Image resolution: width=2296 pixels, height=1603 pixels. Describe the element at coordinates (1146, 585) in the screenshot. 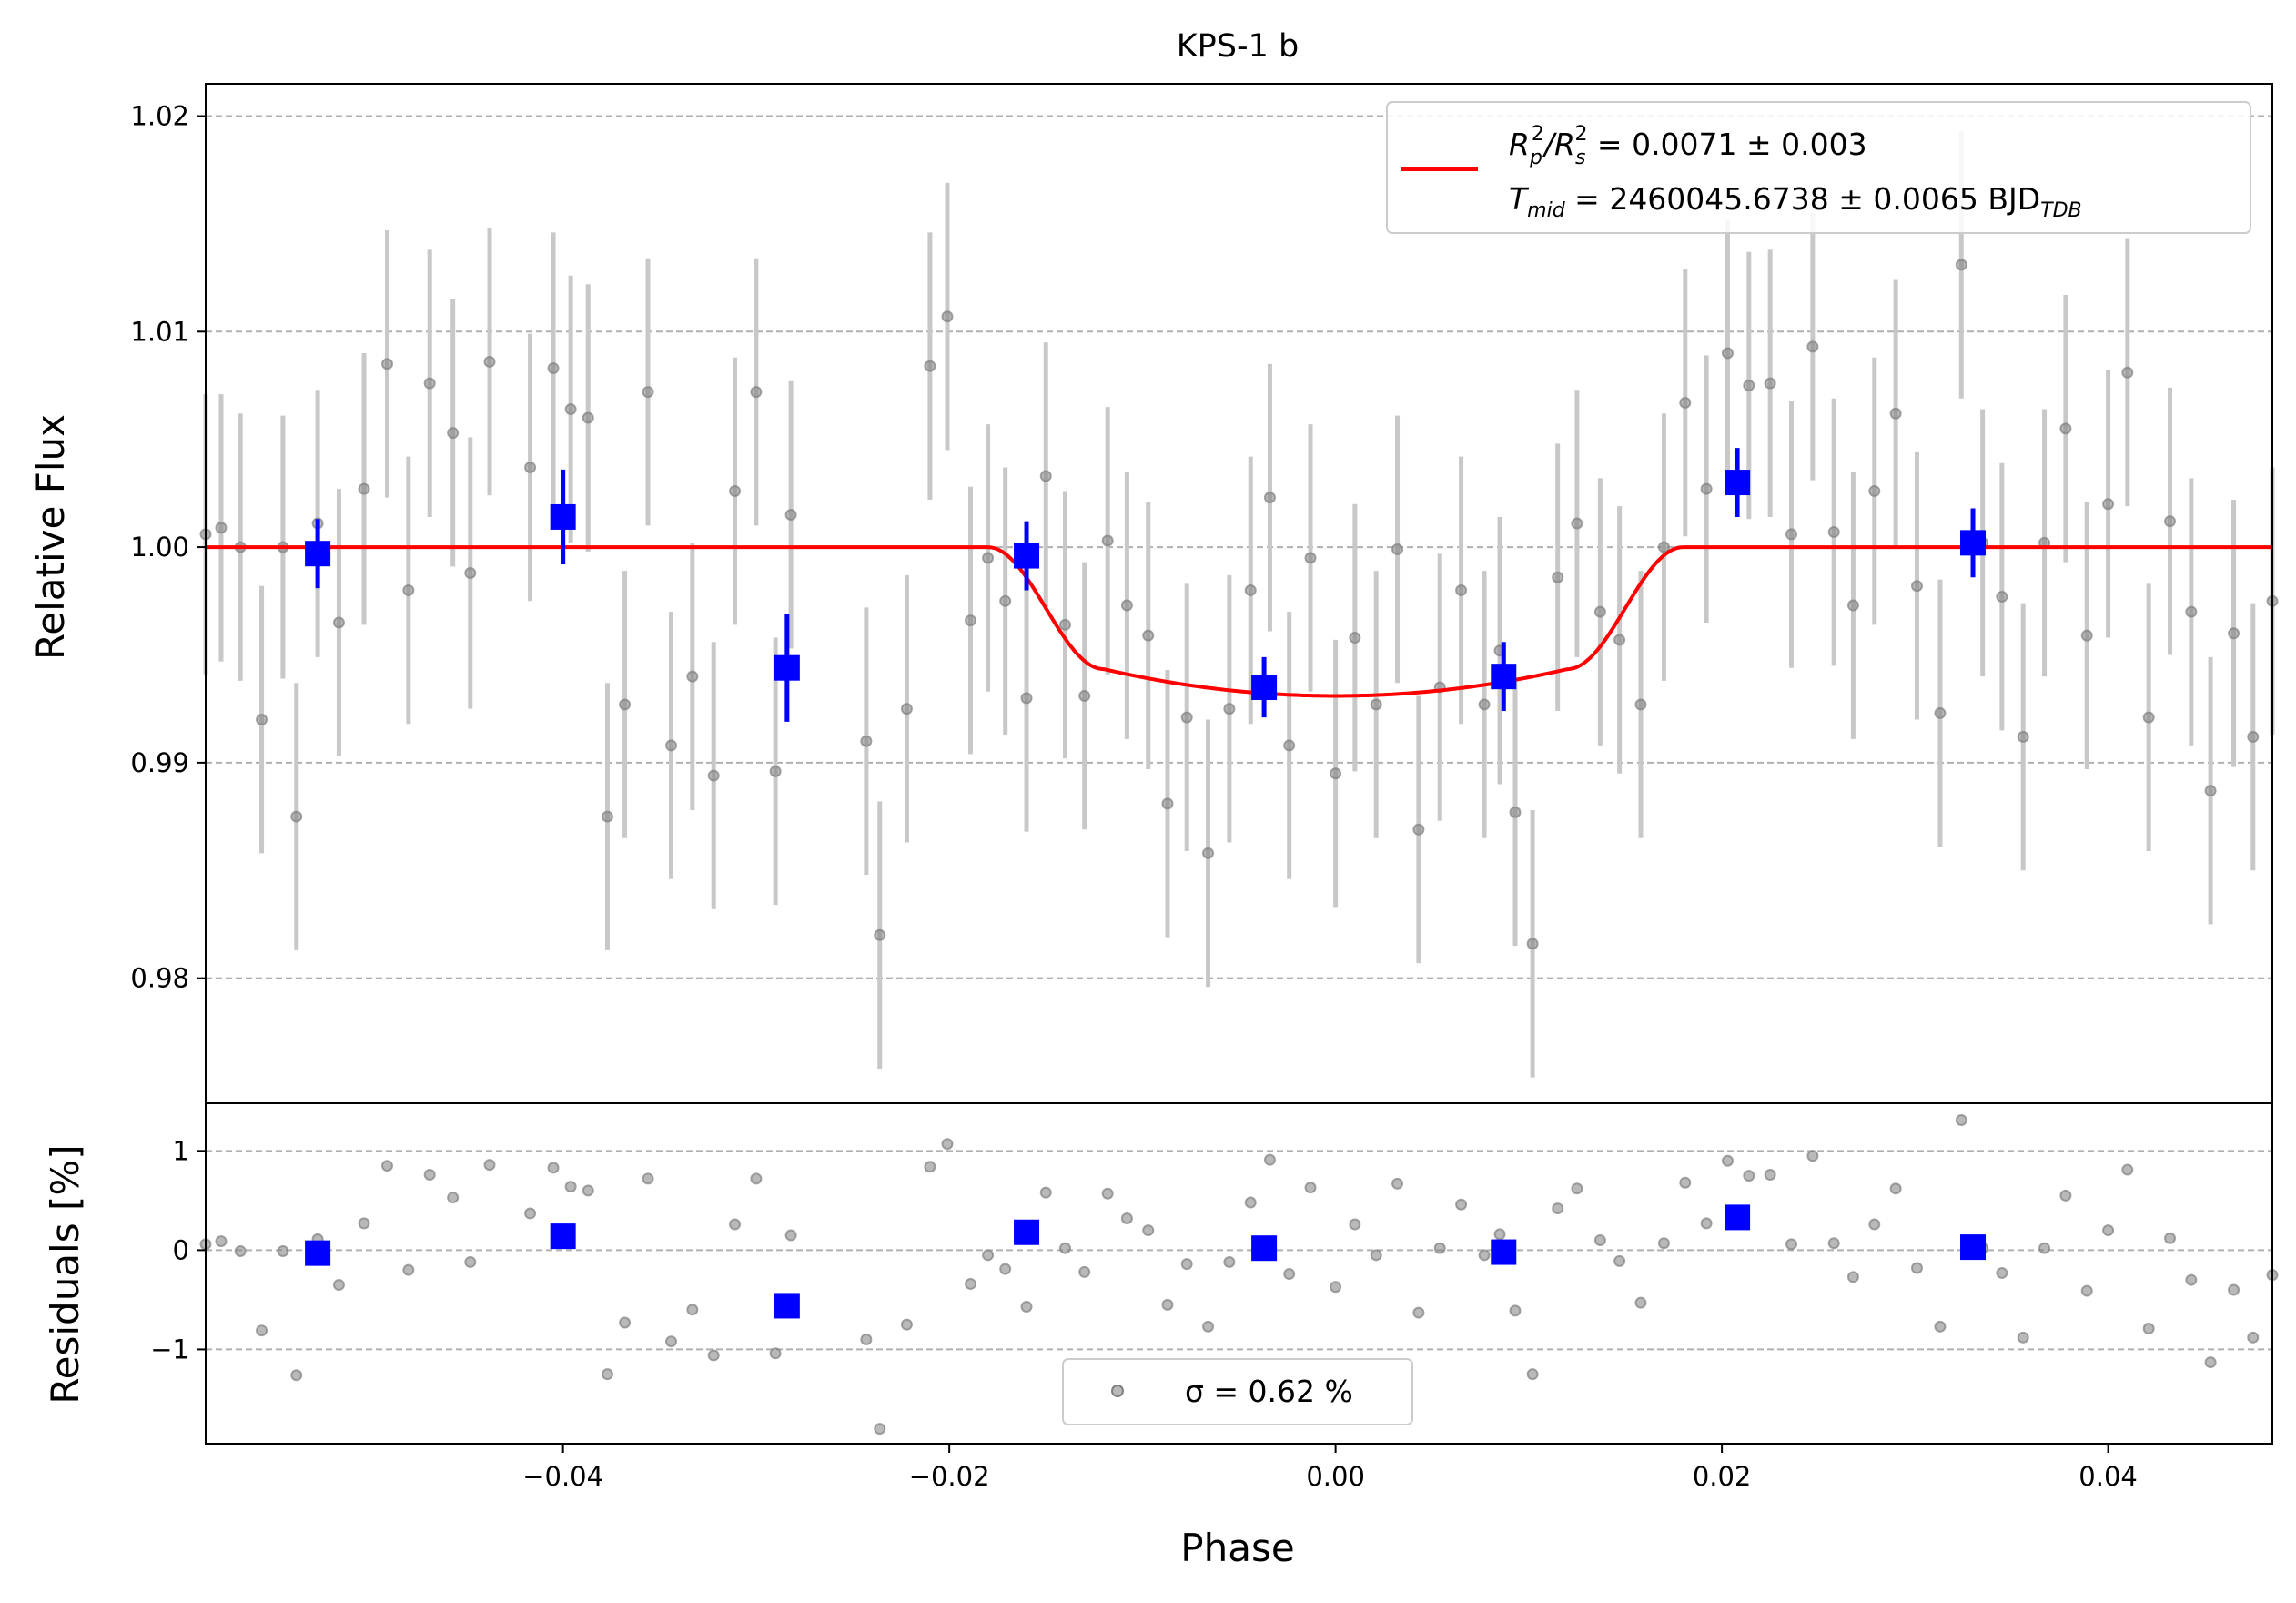

I see `flux-binned-points` at that location.